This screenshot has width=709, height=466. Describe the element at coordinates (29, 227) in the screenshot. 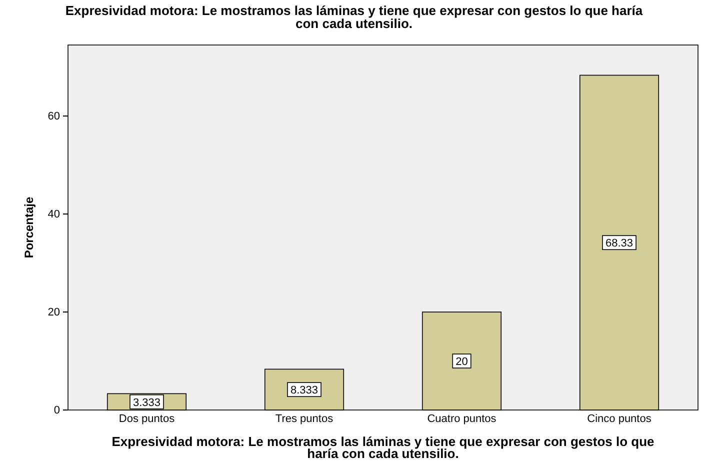

I see `y-axis-title: Porcentaje` at that location.